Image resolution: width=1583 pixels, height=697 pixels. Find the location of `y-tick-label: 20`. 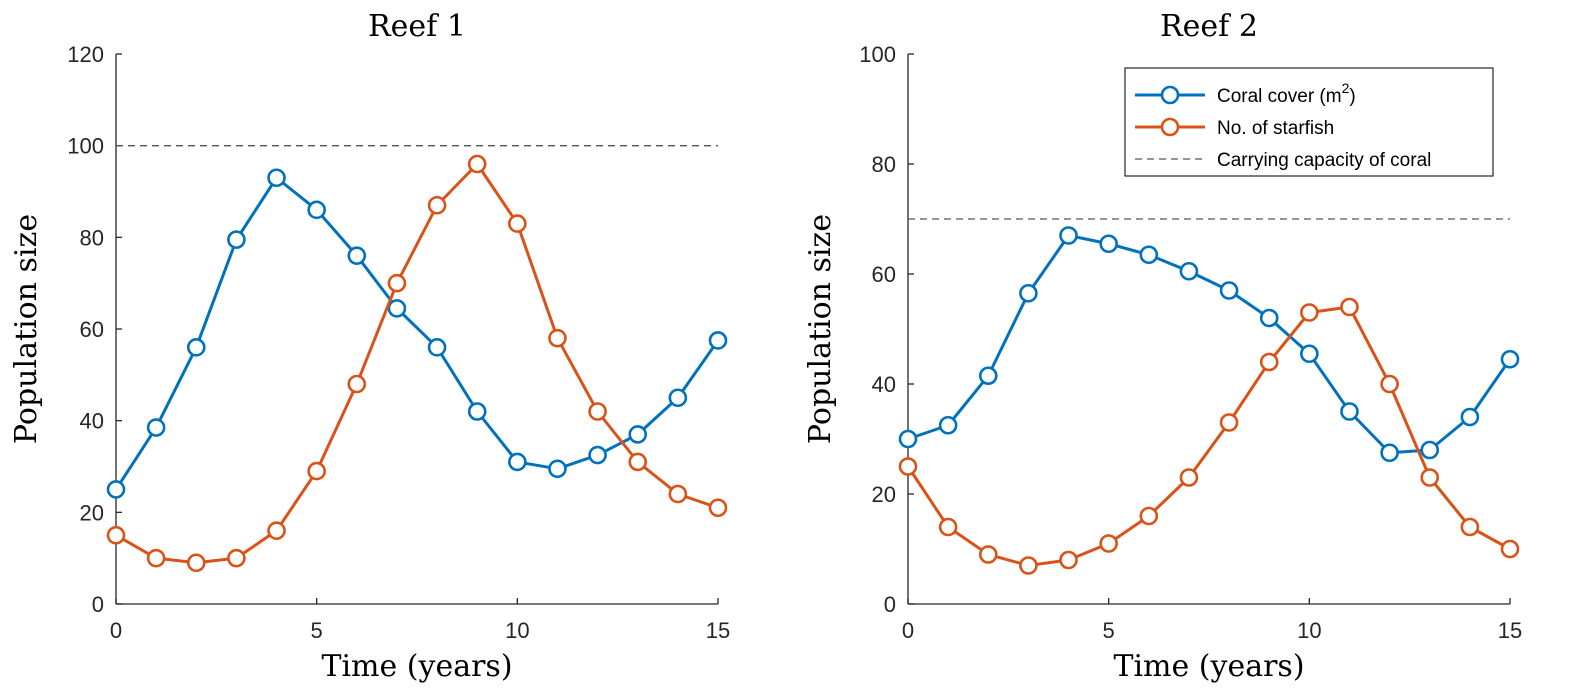

y-tick-label: 20 is located at coordinates (92, 512).